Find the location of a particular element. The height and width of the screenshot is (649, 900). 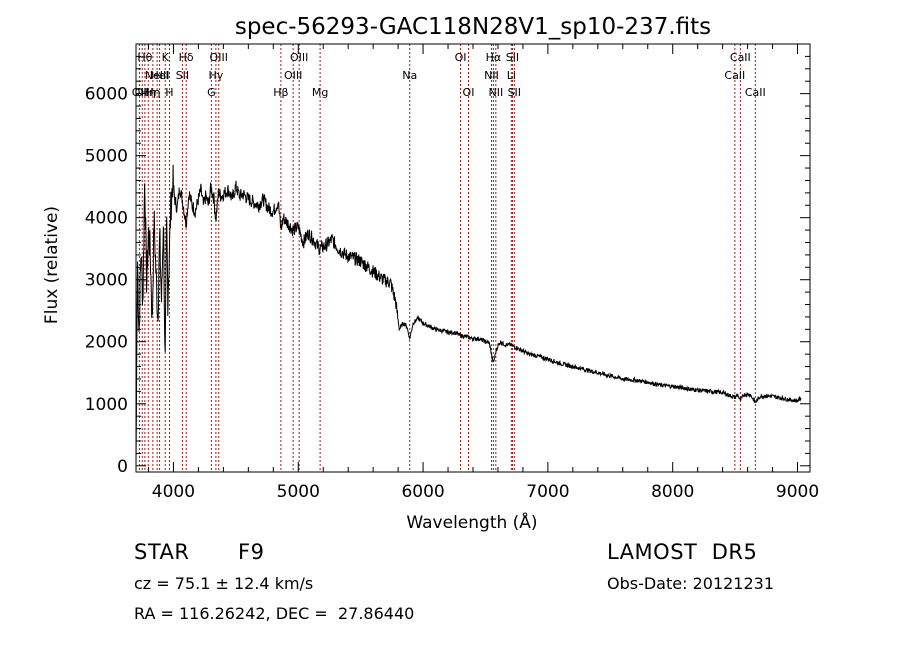

spectral-line-label: Li is located at coordinates (511, 75).